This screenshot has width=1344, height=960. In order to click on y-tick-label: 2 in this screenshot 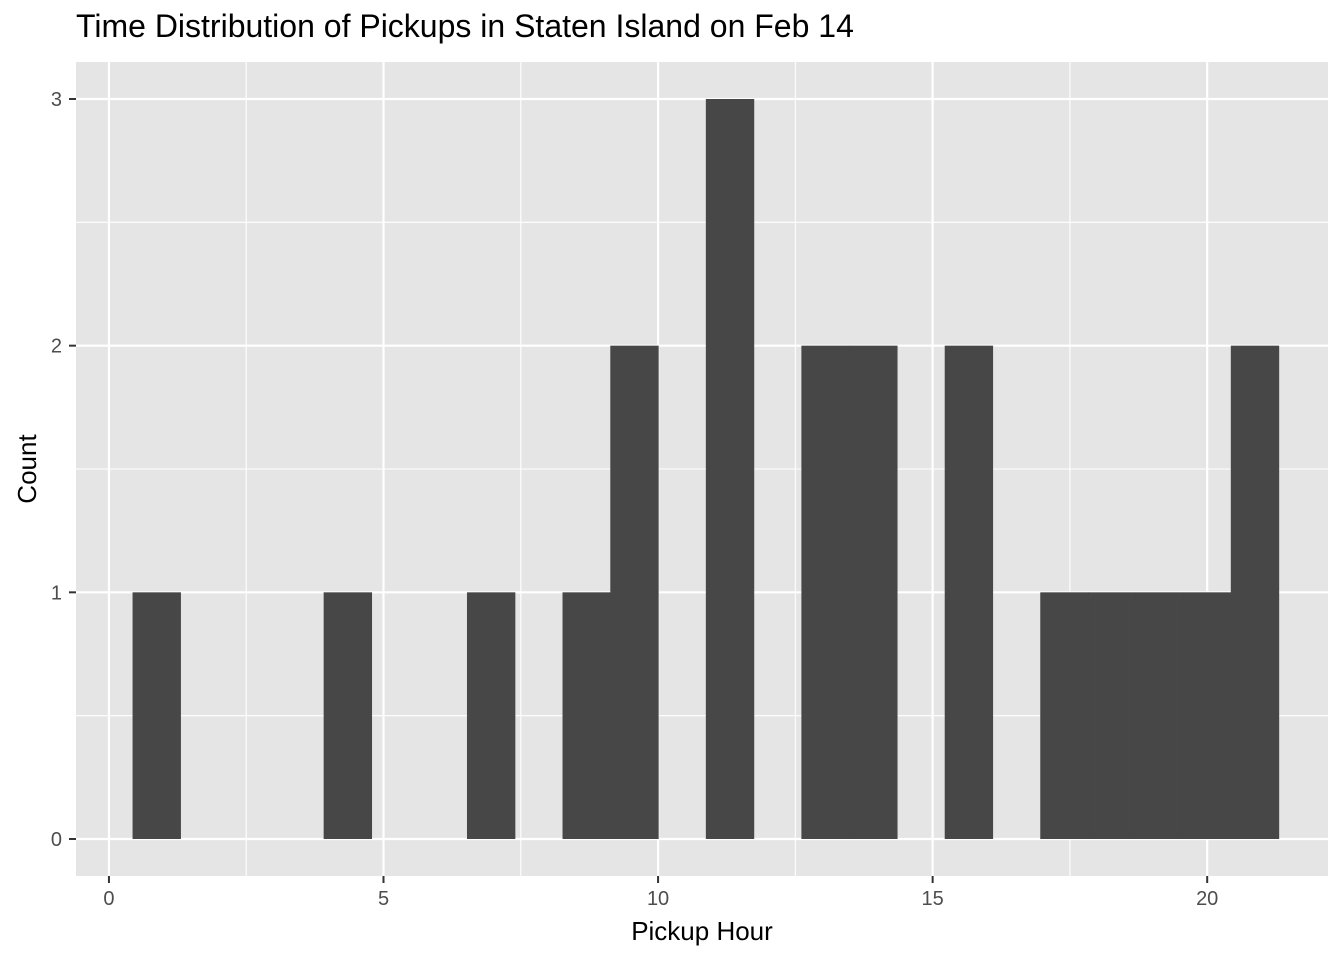, I will do `click(56, 347)`.